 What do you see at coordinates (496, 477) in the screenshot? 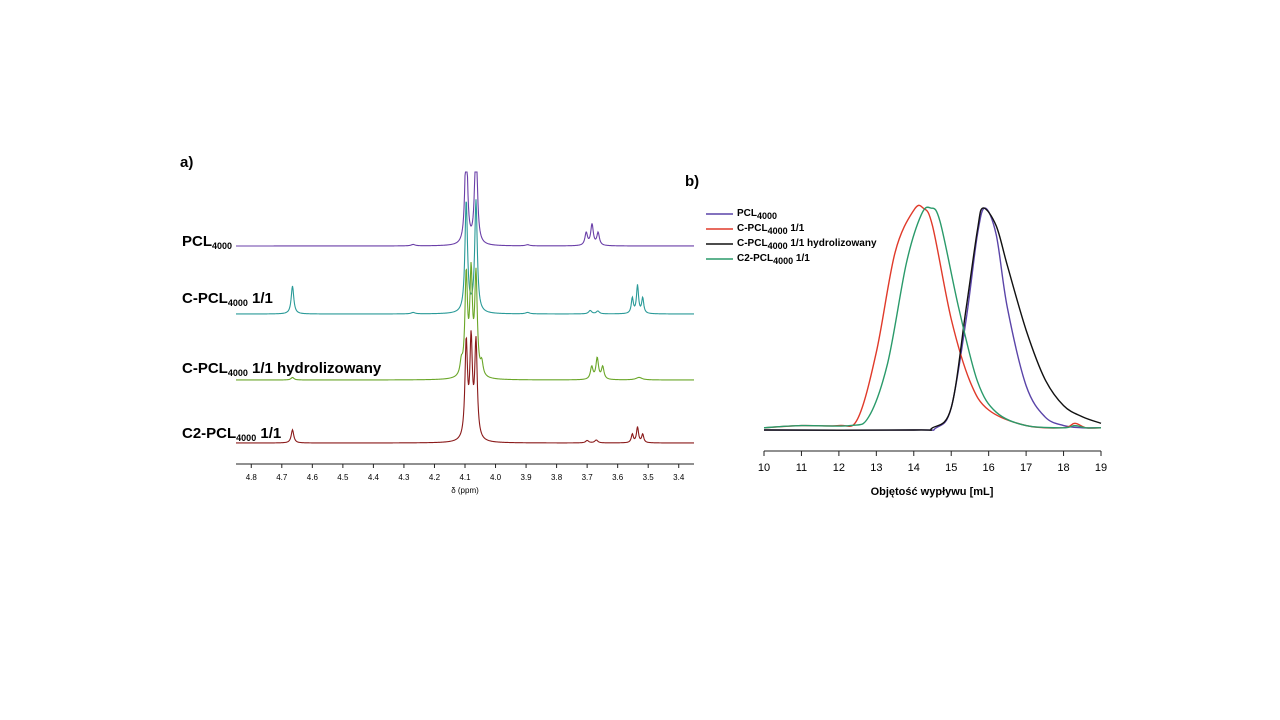
I see `x-tick-label: 4.0` at bounding box center [496, 477].